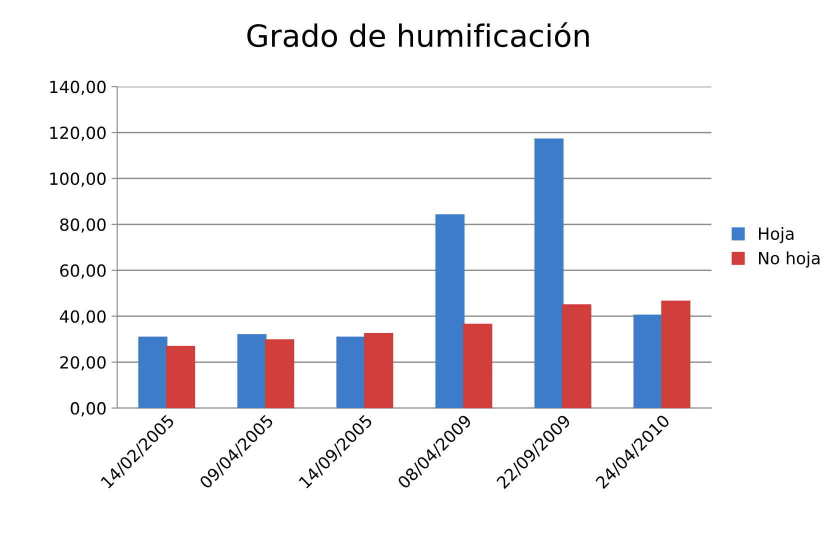 The height and width of the screenshot is (559, 837). What do you see at coordinates (83, 271) in the screenshot?
I see `y-tick-label: 60,00` at bounding box center [83, 271].